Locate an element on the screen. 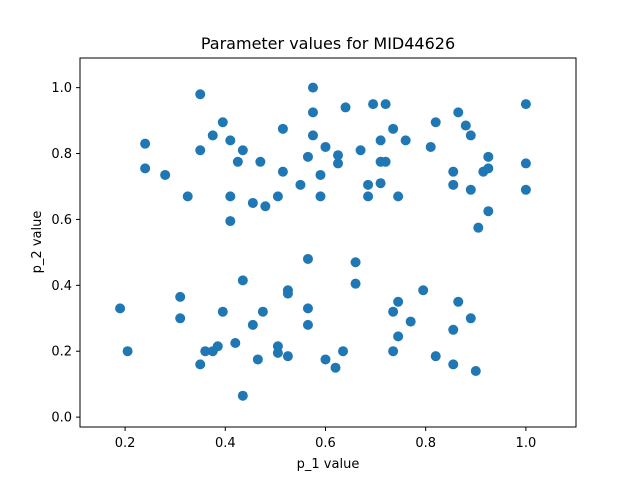 The width and height of the screenshot is (640, 480). chart-title: Parameter values for MID44626 is located at coordinates (328, 43).